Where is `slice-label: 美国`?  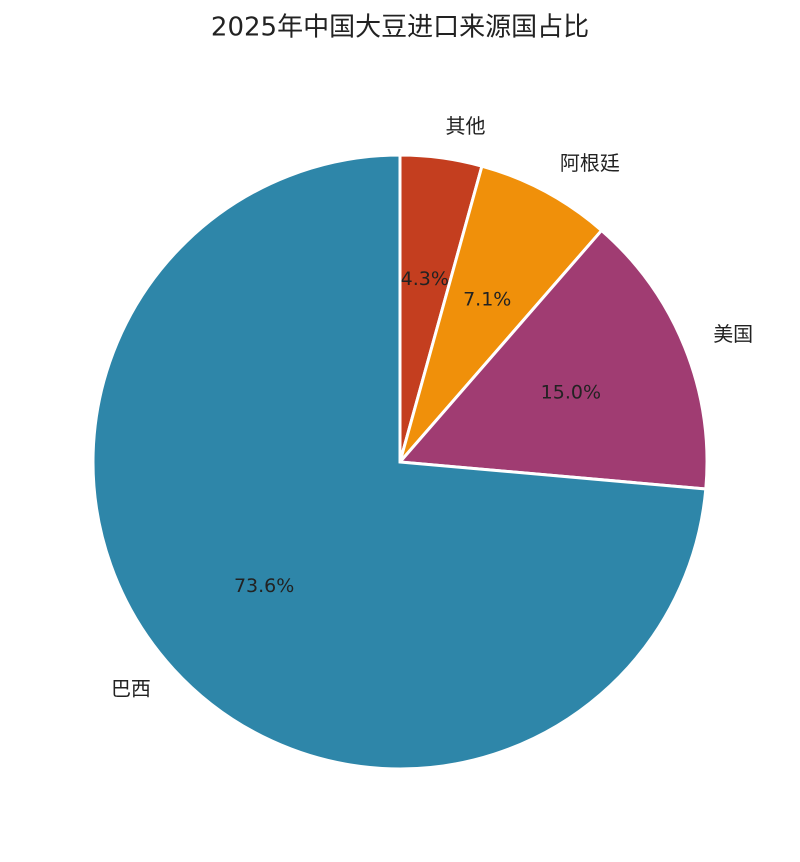 slice-label: 美国 is located at coordinates (733, 334).